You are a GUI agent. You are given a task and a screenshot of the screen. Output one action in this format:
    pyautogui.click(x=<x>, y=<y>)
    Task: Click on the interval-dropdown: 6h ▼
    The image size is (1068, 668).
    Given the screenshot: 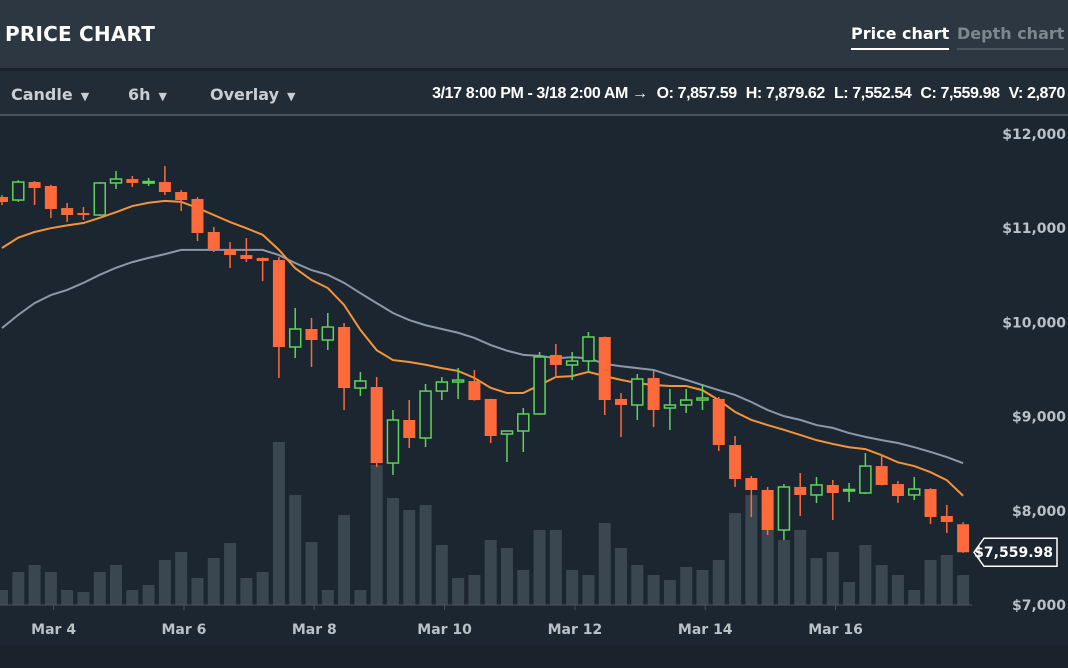 What is the action you would take?
    pyautogui.click(x=147, y=94)
    